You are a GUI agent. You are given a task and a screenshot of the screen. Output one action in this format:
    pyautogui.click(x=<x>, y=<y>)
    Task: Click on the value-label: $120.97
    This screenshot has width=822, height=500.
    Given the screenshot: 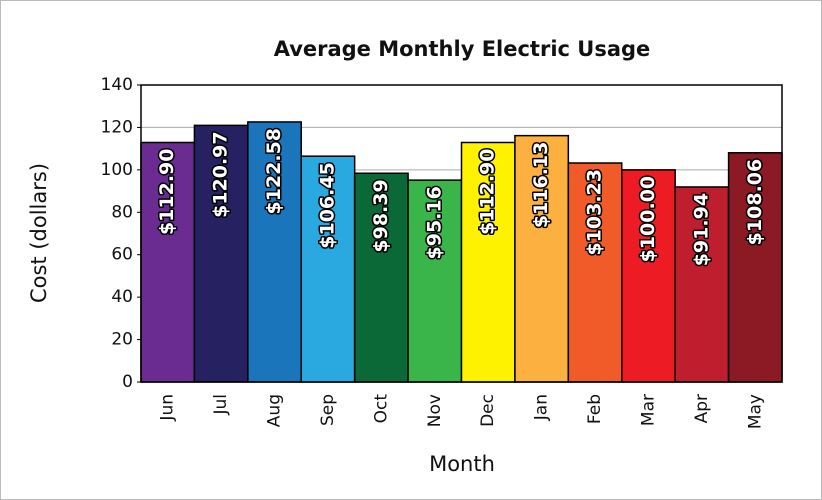 What is the action you would take?
    pyautogui.click(x=221, y=174)
    